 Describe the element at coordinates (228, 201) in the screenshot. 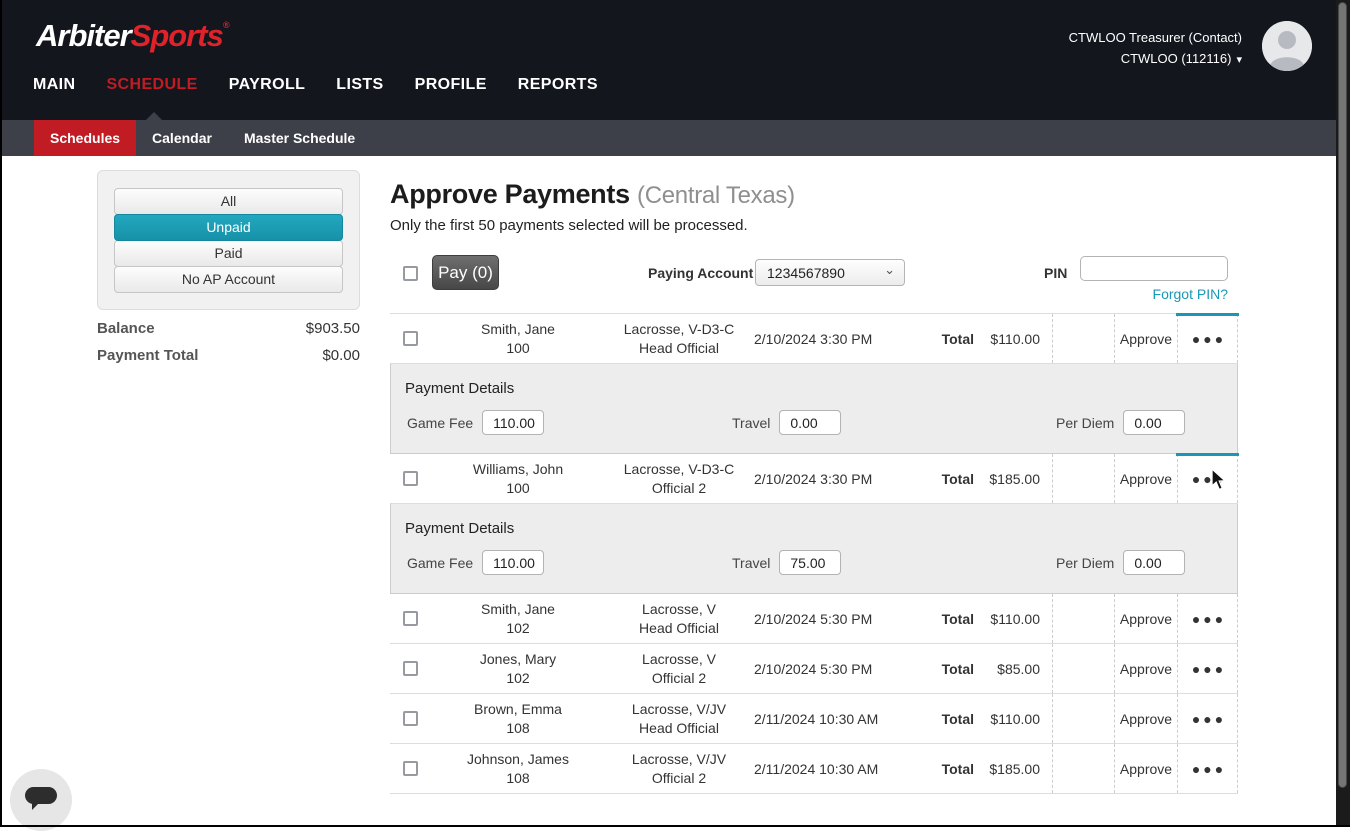

I see `filter-all-button: All` at that location.